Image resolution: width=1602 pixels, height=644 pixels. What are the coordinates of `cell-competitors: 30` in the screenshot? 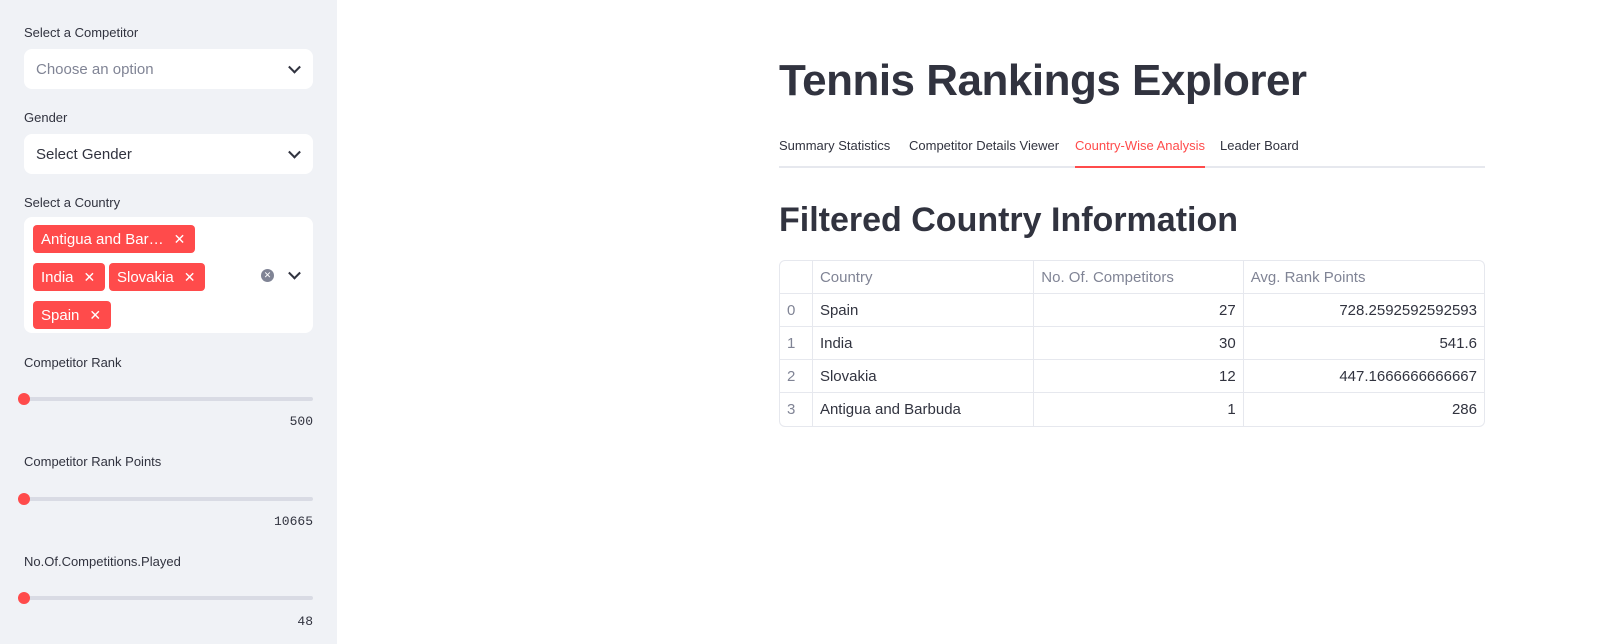 It's located at (1139, 343).